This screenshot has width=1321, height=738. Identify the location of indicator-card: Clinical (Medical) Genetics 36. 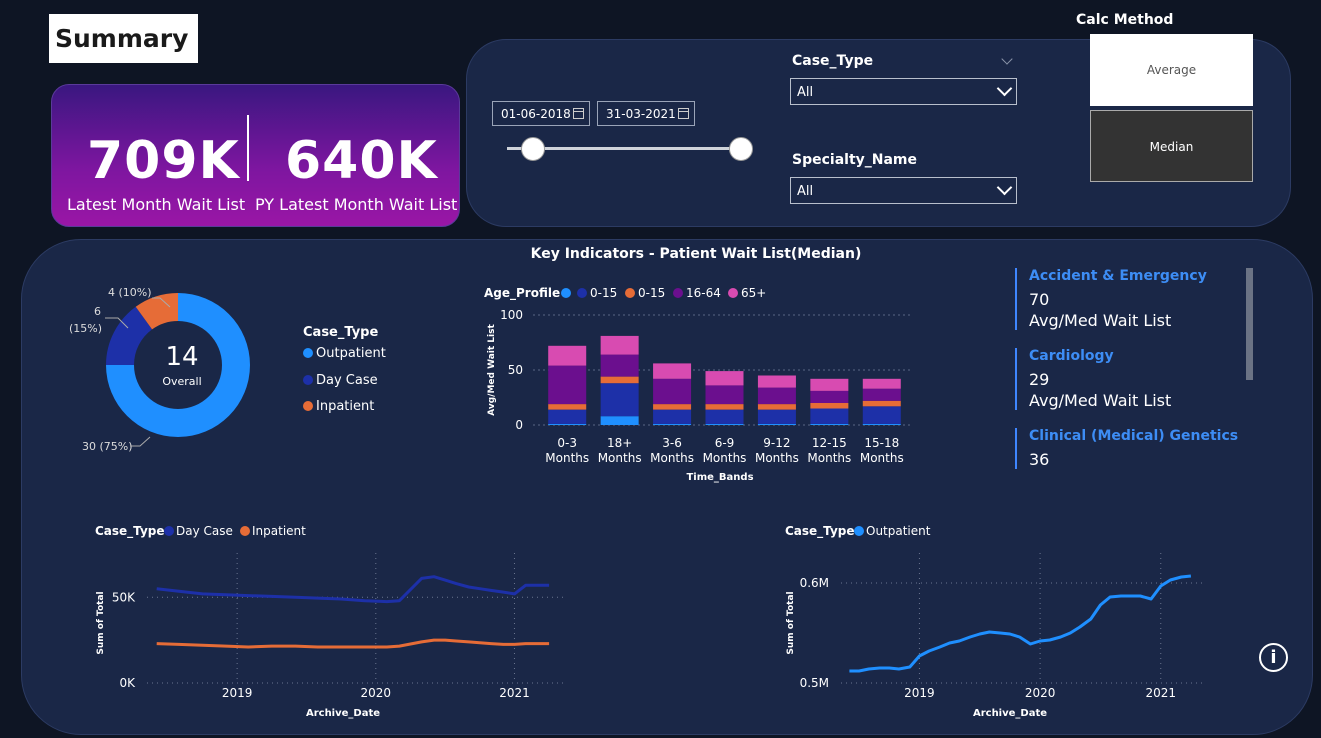
(1130, 448).